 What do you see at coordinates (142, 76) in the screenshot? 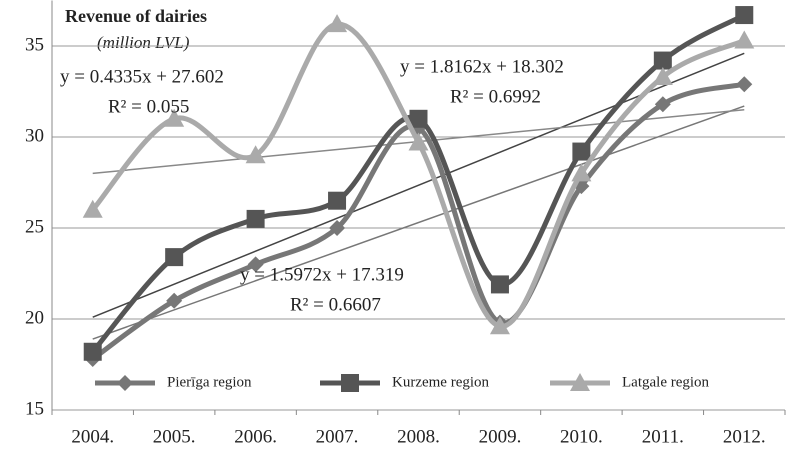
I see `annotation: y = 0.4335x + 27.602` at bounding box center [142, 76].